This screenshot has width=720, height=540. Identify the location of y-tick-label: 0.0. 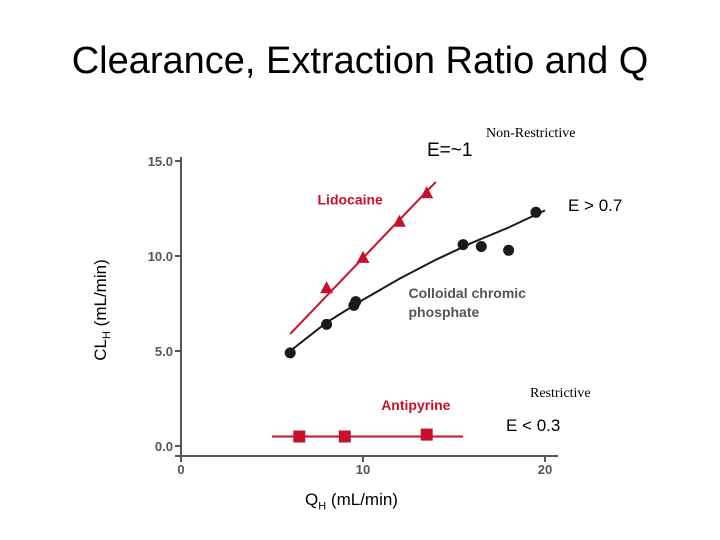
(164, 446).